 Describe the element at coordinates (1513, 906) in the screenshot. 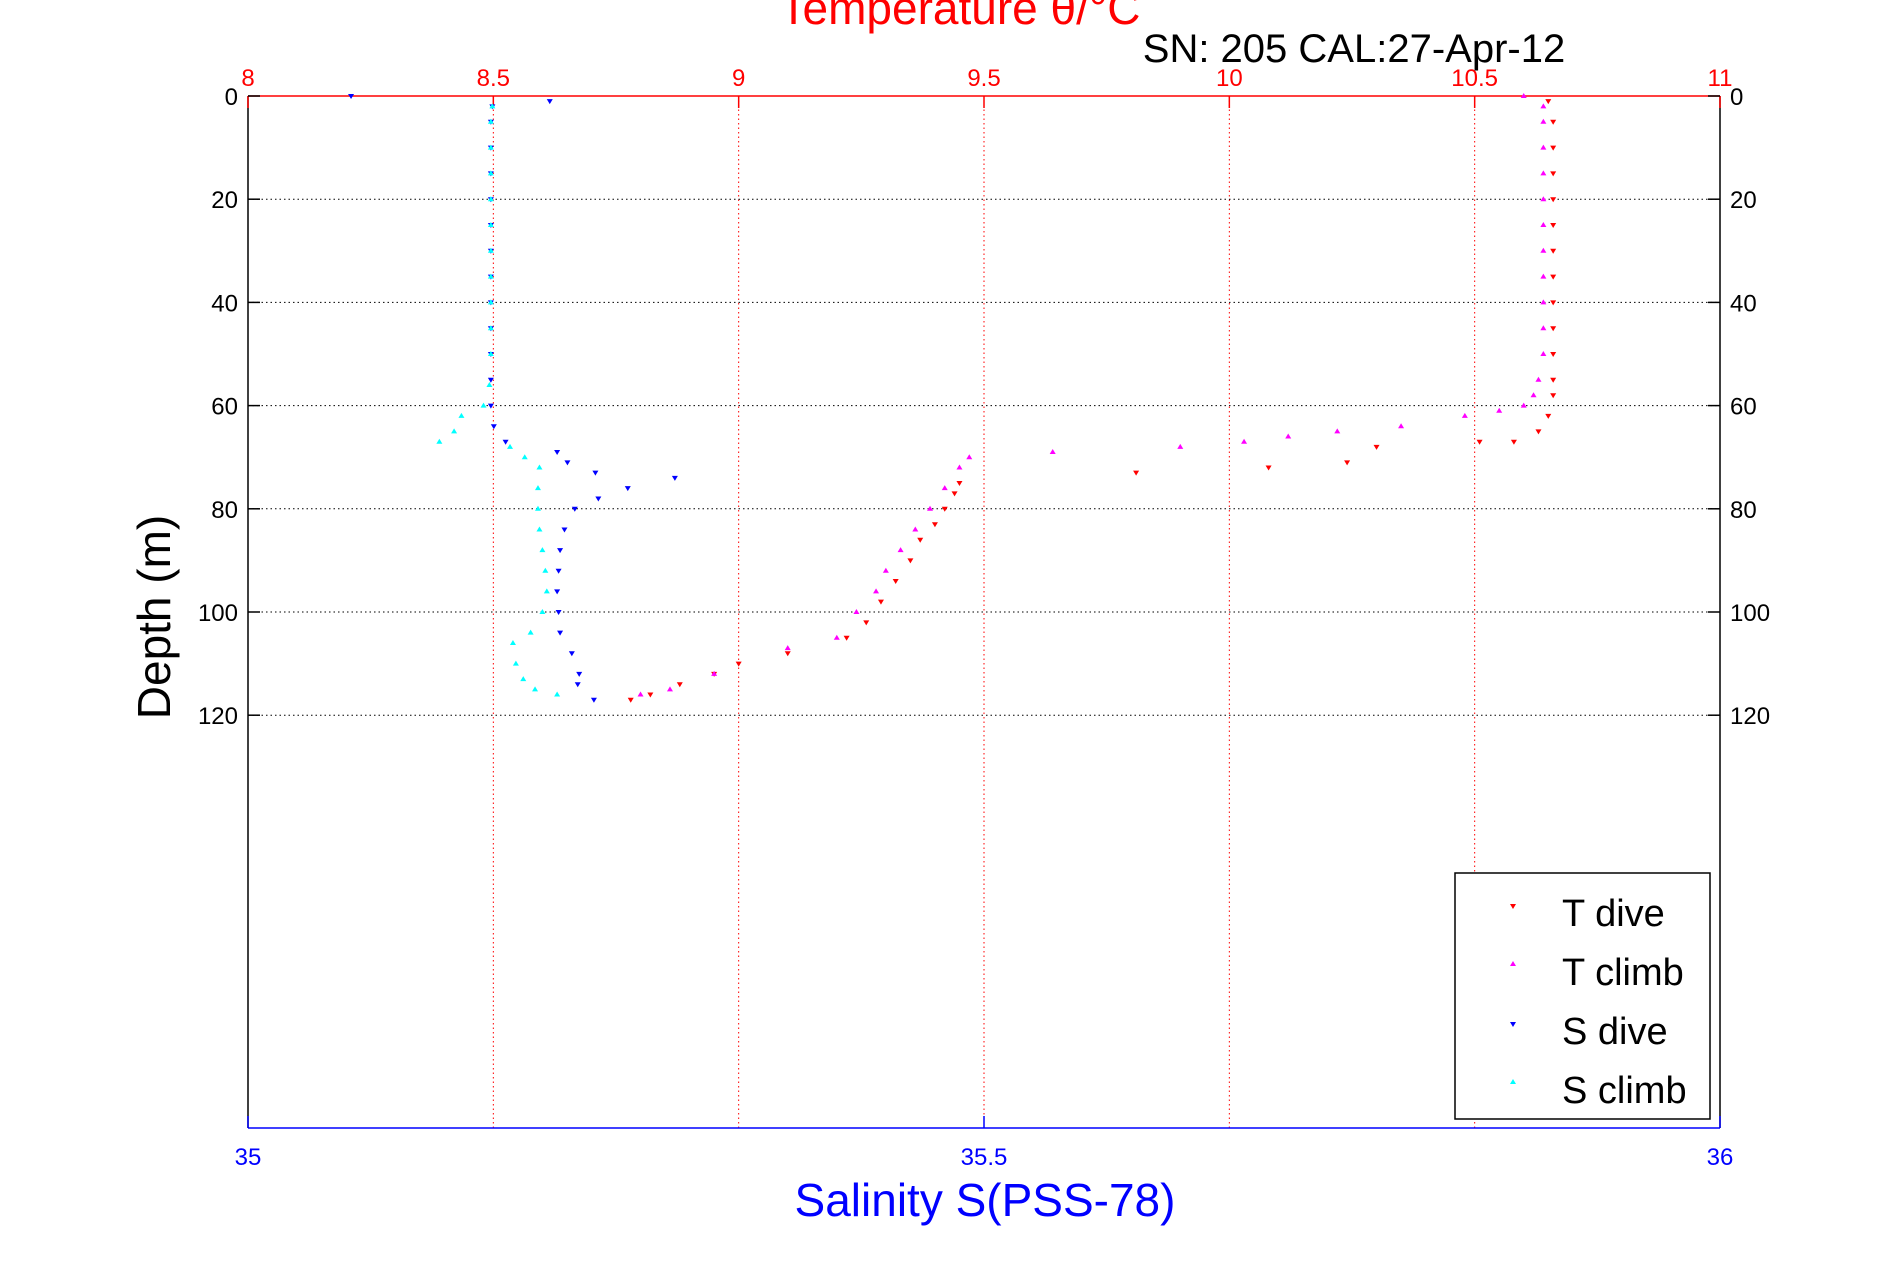

I see `legend-marker-t-dive` at that location.